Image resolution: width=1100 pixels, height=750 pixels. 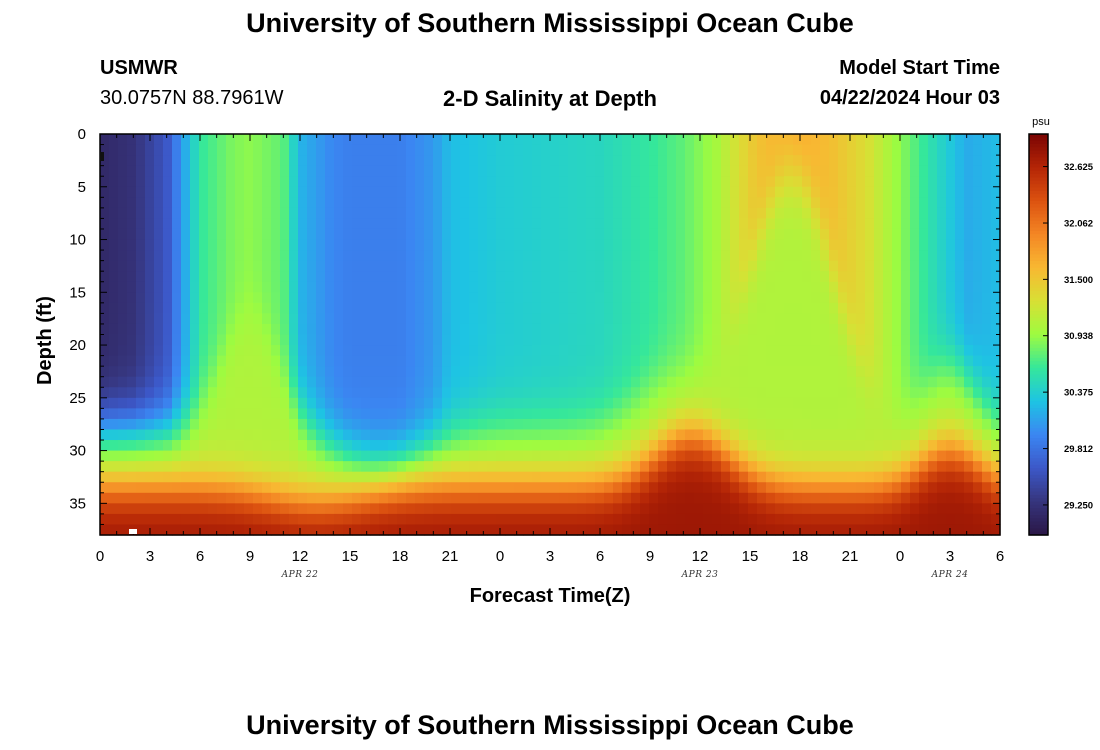 I want to click on x-tick-label: 6, so click(x=600, y=556).